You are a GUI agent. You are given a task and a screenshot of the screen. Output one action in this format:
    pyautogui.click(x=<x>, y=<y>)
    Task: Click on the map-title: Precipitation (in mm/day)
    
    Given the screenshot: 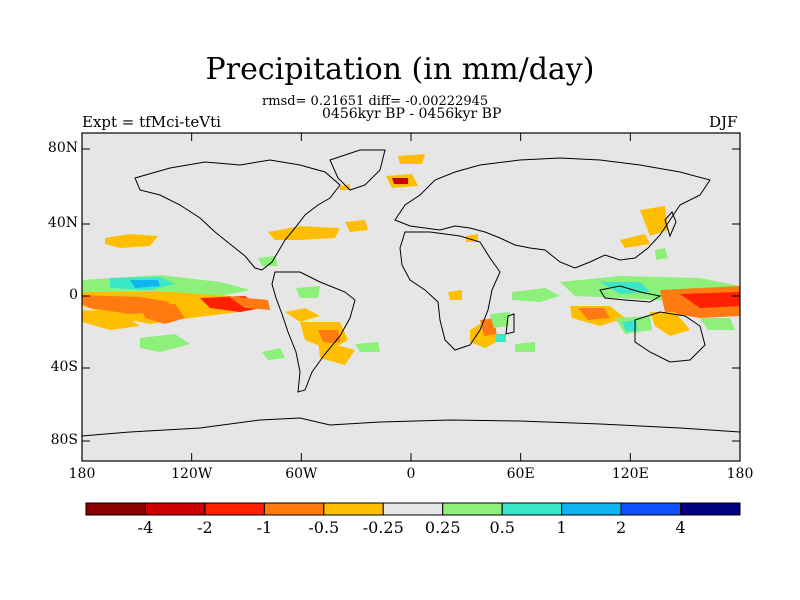 What is the action you would take?
    pyautogui.click(x=400, y=69)
    